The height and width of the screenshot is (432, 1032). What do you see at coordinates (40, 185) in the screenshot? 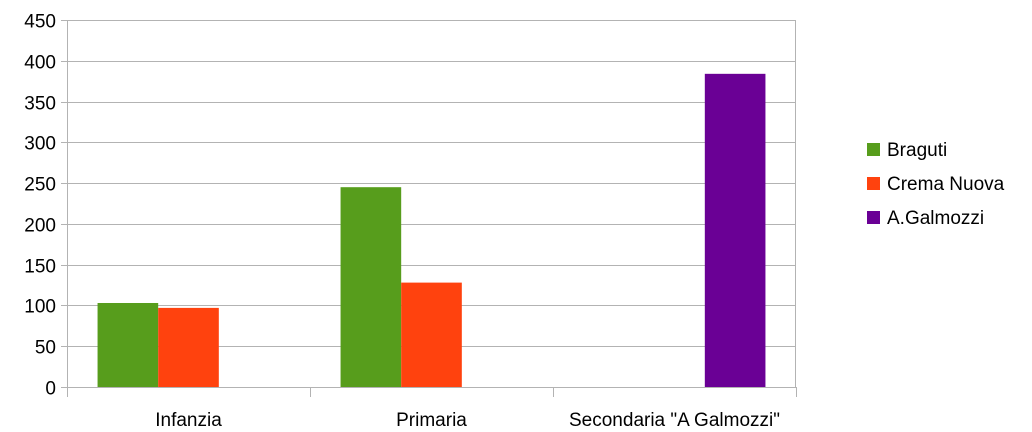
I see `y-tick-label: 250` at bounding box center [40, 185].